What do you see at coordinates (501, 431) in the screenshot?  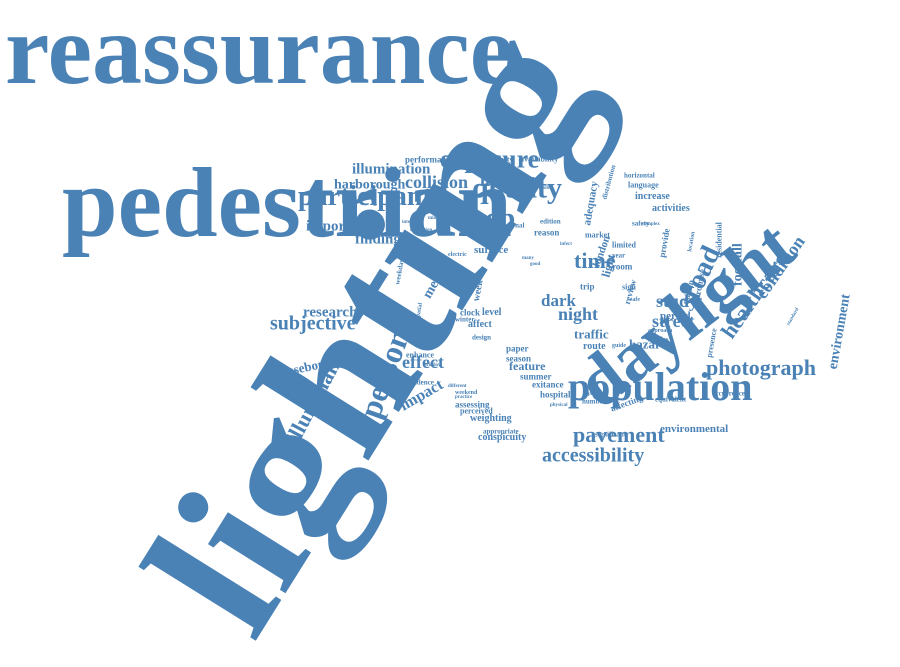 I see `word-appropriate: appropriate` at bounding box center [501, 431].